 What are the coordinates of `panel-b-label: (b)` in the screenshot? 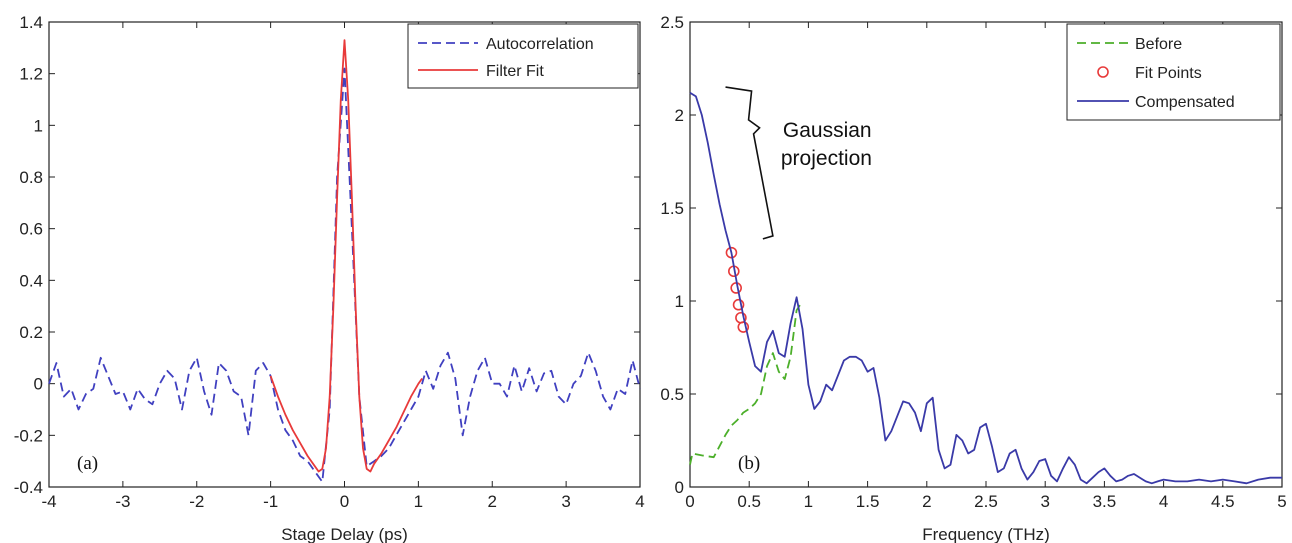 It's located at (749, 463).